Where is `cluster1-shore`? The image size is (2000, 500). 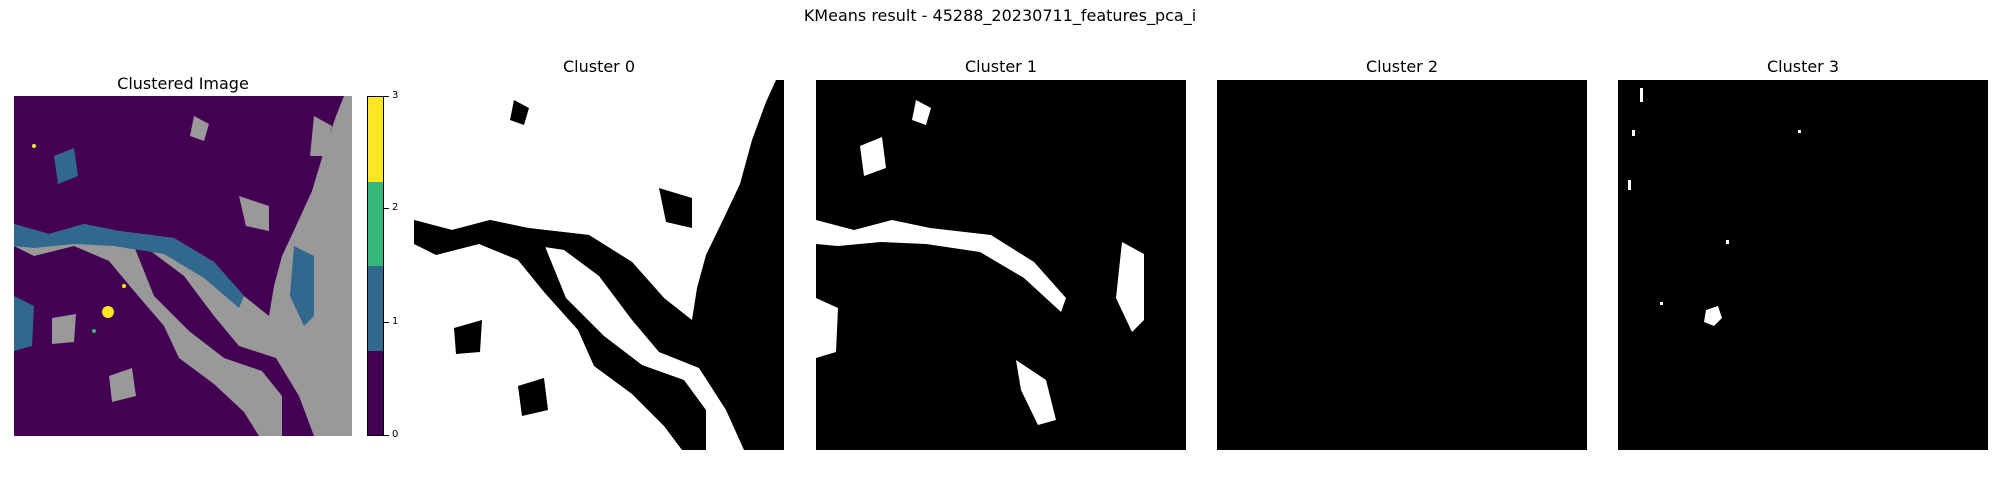
cluster1-shore is located at coordinates (302, 286).